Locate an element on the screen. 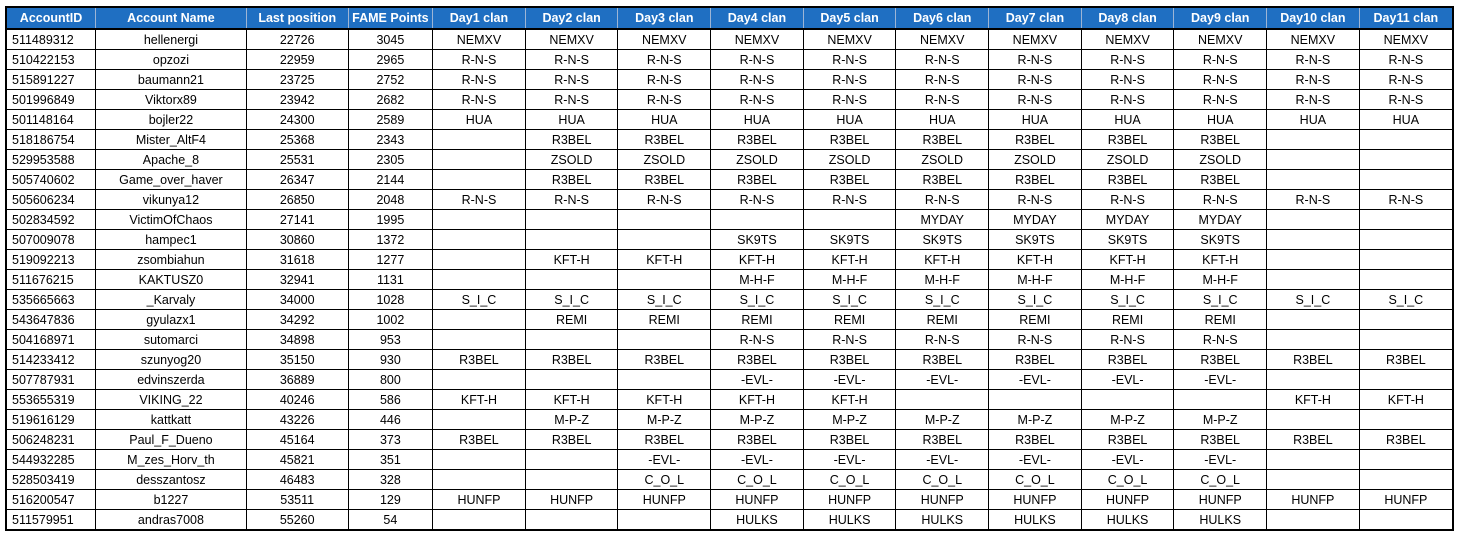 The width and height of the screenshot is (1460, 534). table-cell: 505606234 is located at coordinates (52, 199).